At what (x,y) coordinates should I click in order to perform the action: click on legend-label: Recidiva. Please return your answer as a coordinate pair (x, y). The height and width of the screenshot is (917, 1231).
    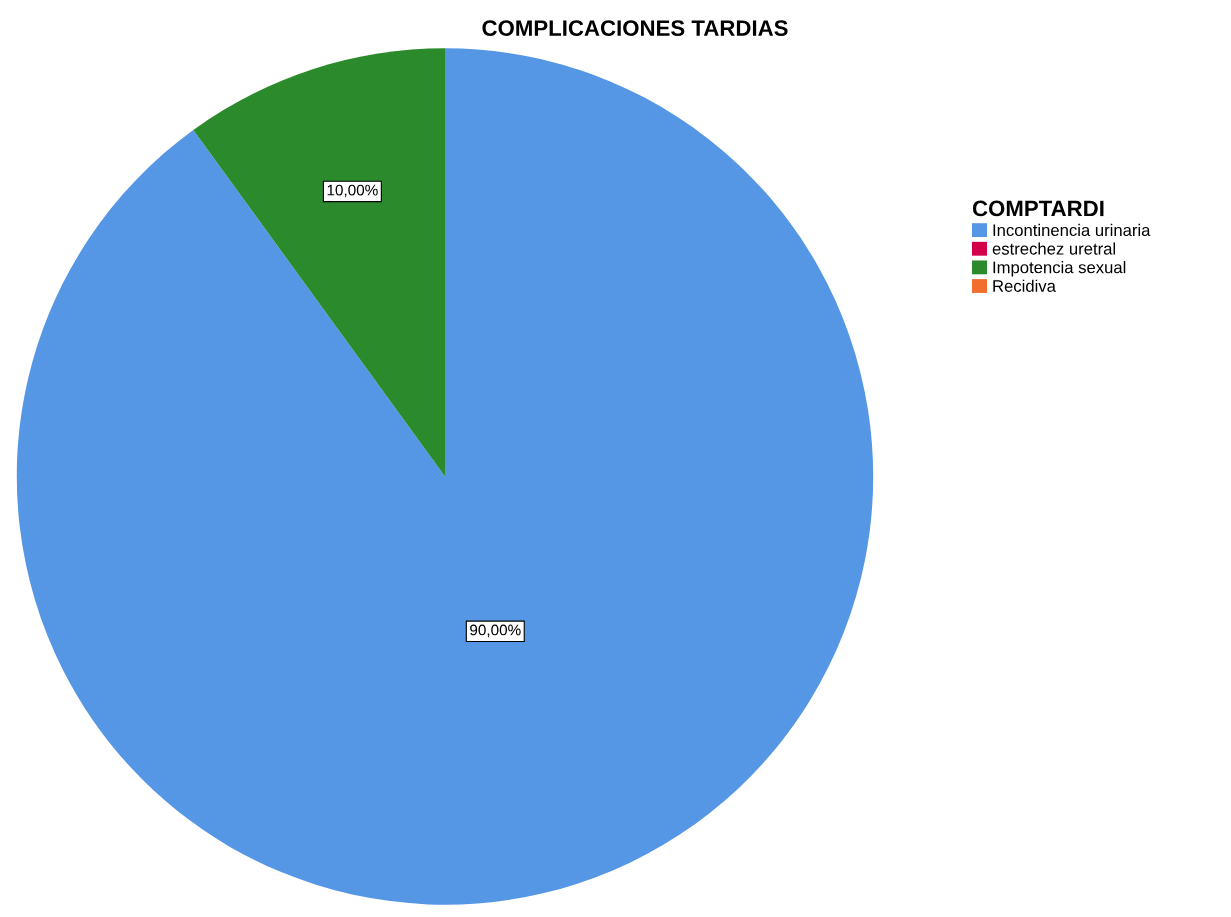
    Looking at the image, I should click on (1024, 285).